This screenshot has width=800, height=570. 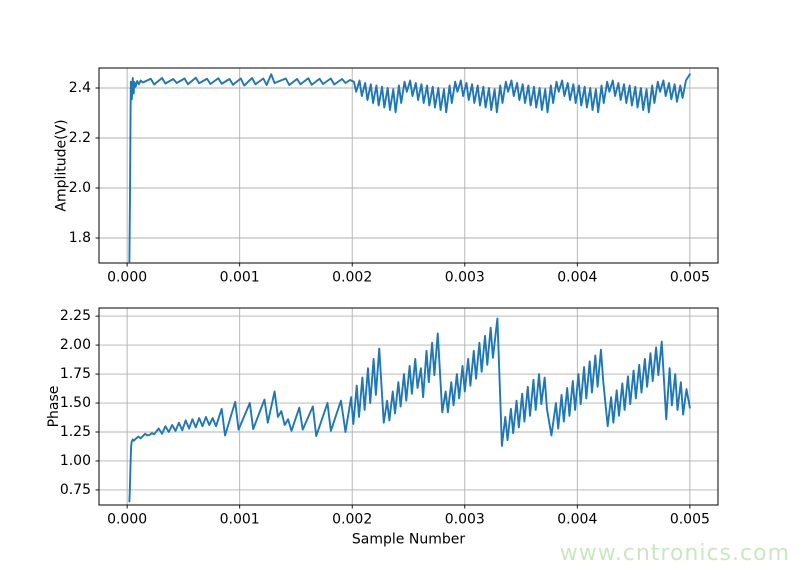 What do you see at coordinates (80, 88) in the screenshot?
I see `y-tick-label: 2.4` at bounding box center [80, 88].